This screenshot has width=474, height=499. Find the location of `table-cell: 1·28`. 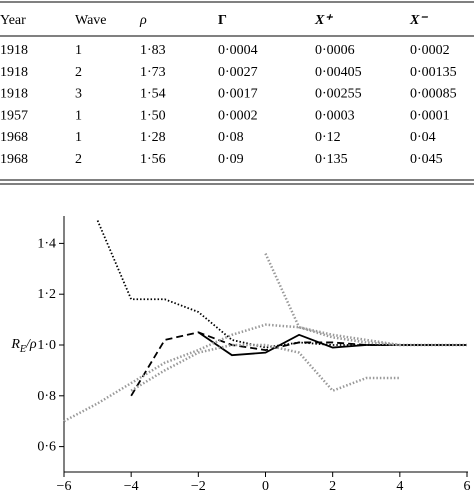

table-cell: 1·28 is located at coordinates (153, 137).